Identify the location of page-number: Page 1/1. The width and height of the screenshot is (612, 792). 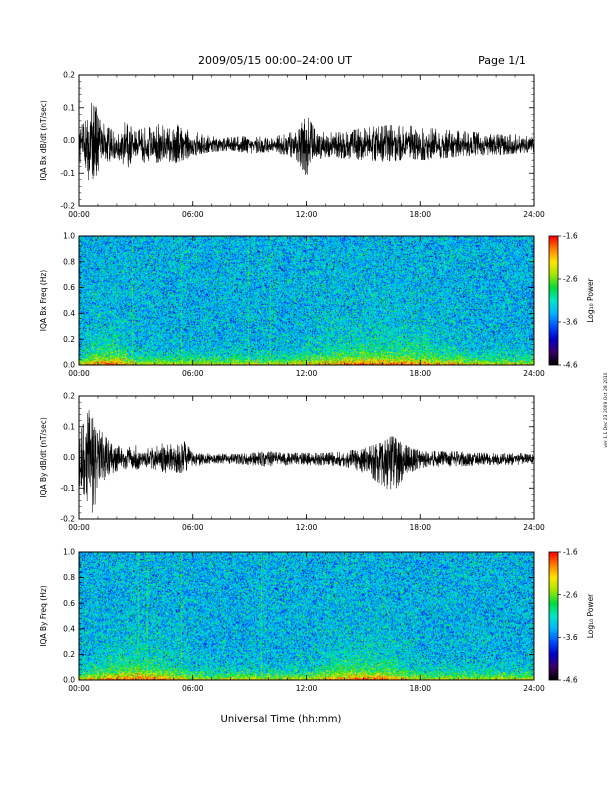
(502, 60).